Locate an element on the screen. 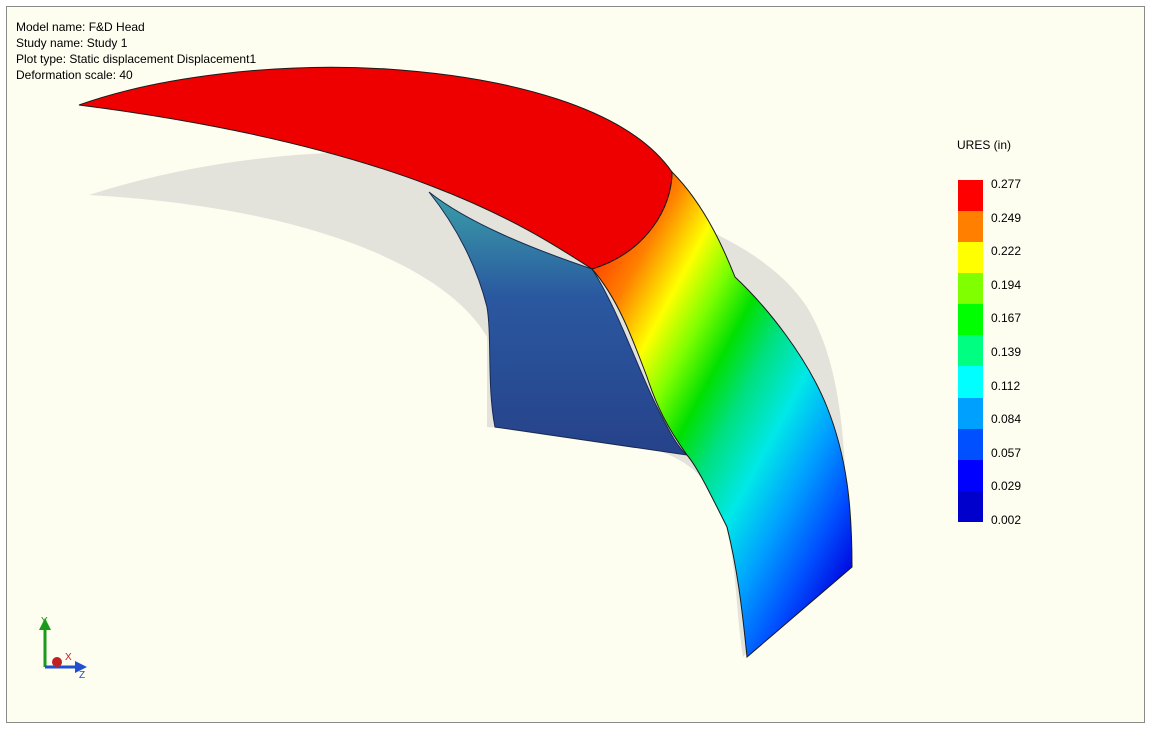 The image size is (1151, 729). legend-value-label: 0.029 is located at coordinates (1006, 486).